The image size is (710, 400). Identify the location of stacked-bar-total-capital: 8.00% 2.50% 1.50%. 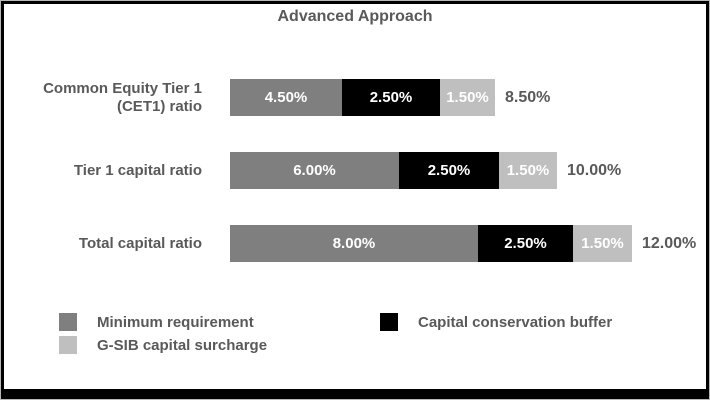
(431, 243).